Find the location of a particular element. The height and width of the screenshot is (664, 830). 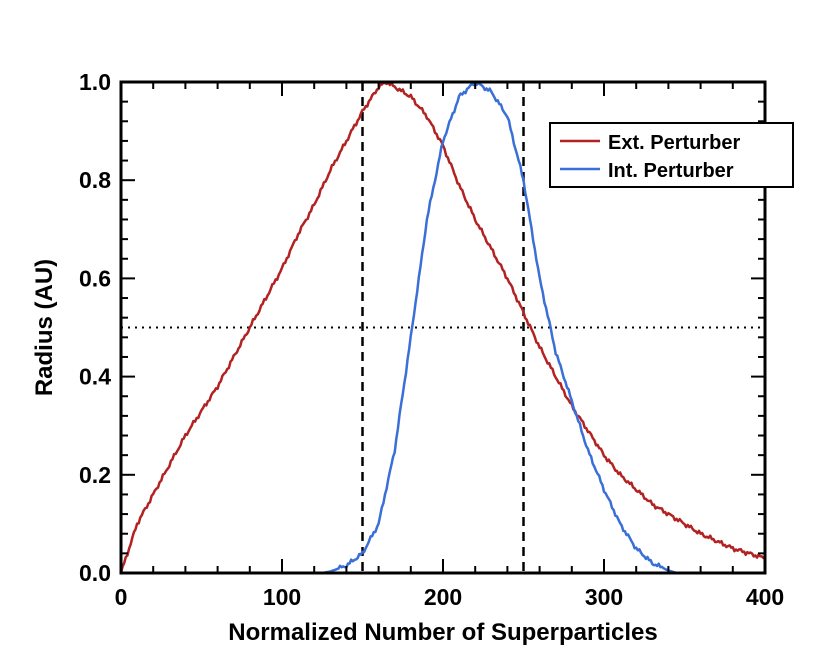

y-tick-label: 0.0 is located at coordinates (95, 573).